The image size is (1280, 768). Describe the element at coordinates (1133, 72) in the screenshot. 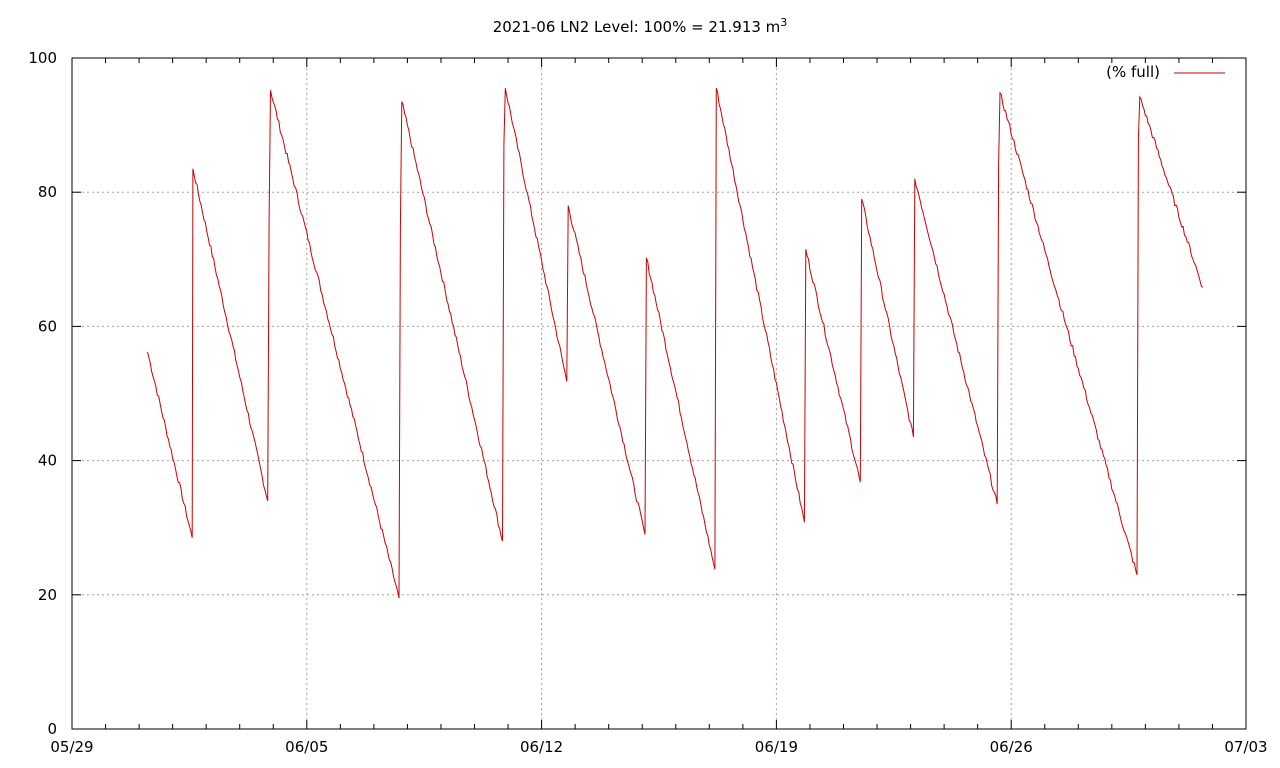

I see `legend-label: (% full)` at that location.